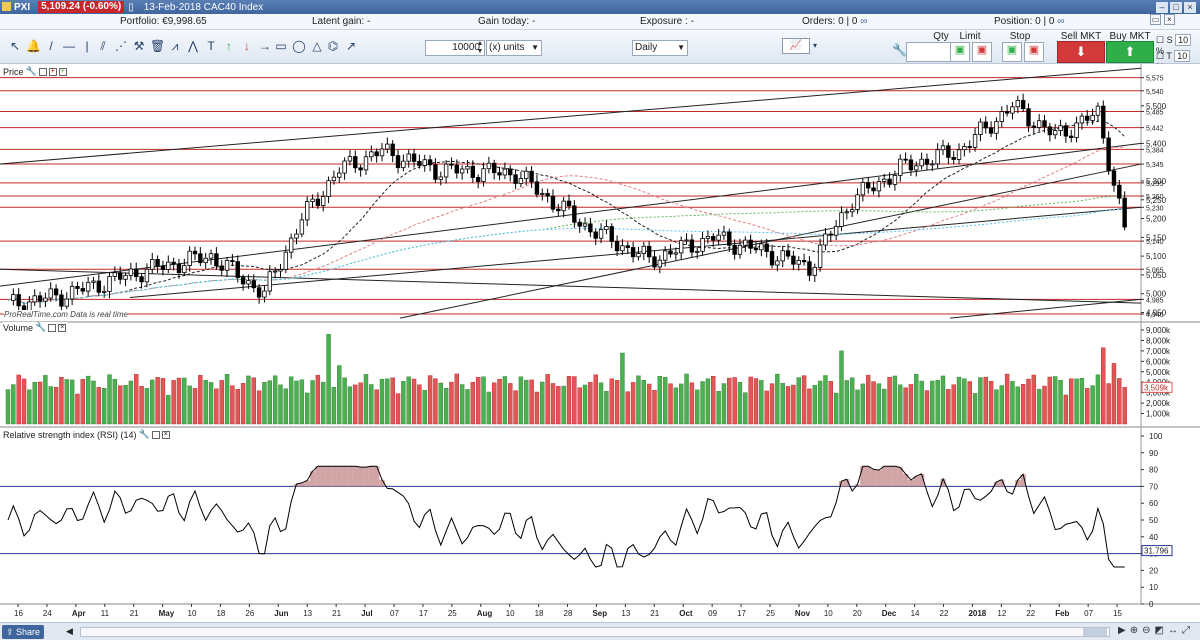 Image resolution: width=1200 pixels, height=640 pixels. I want to click on position-info: Position: 0 | 0 ∞, so click(1029, 21).